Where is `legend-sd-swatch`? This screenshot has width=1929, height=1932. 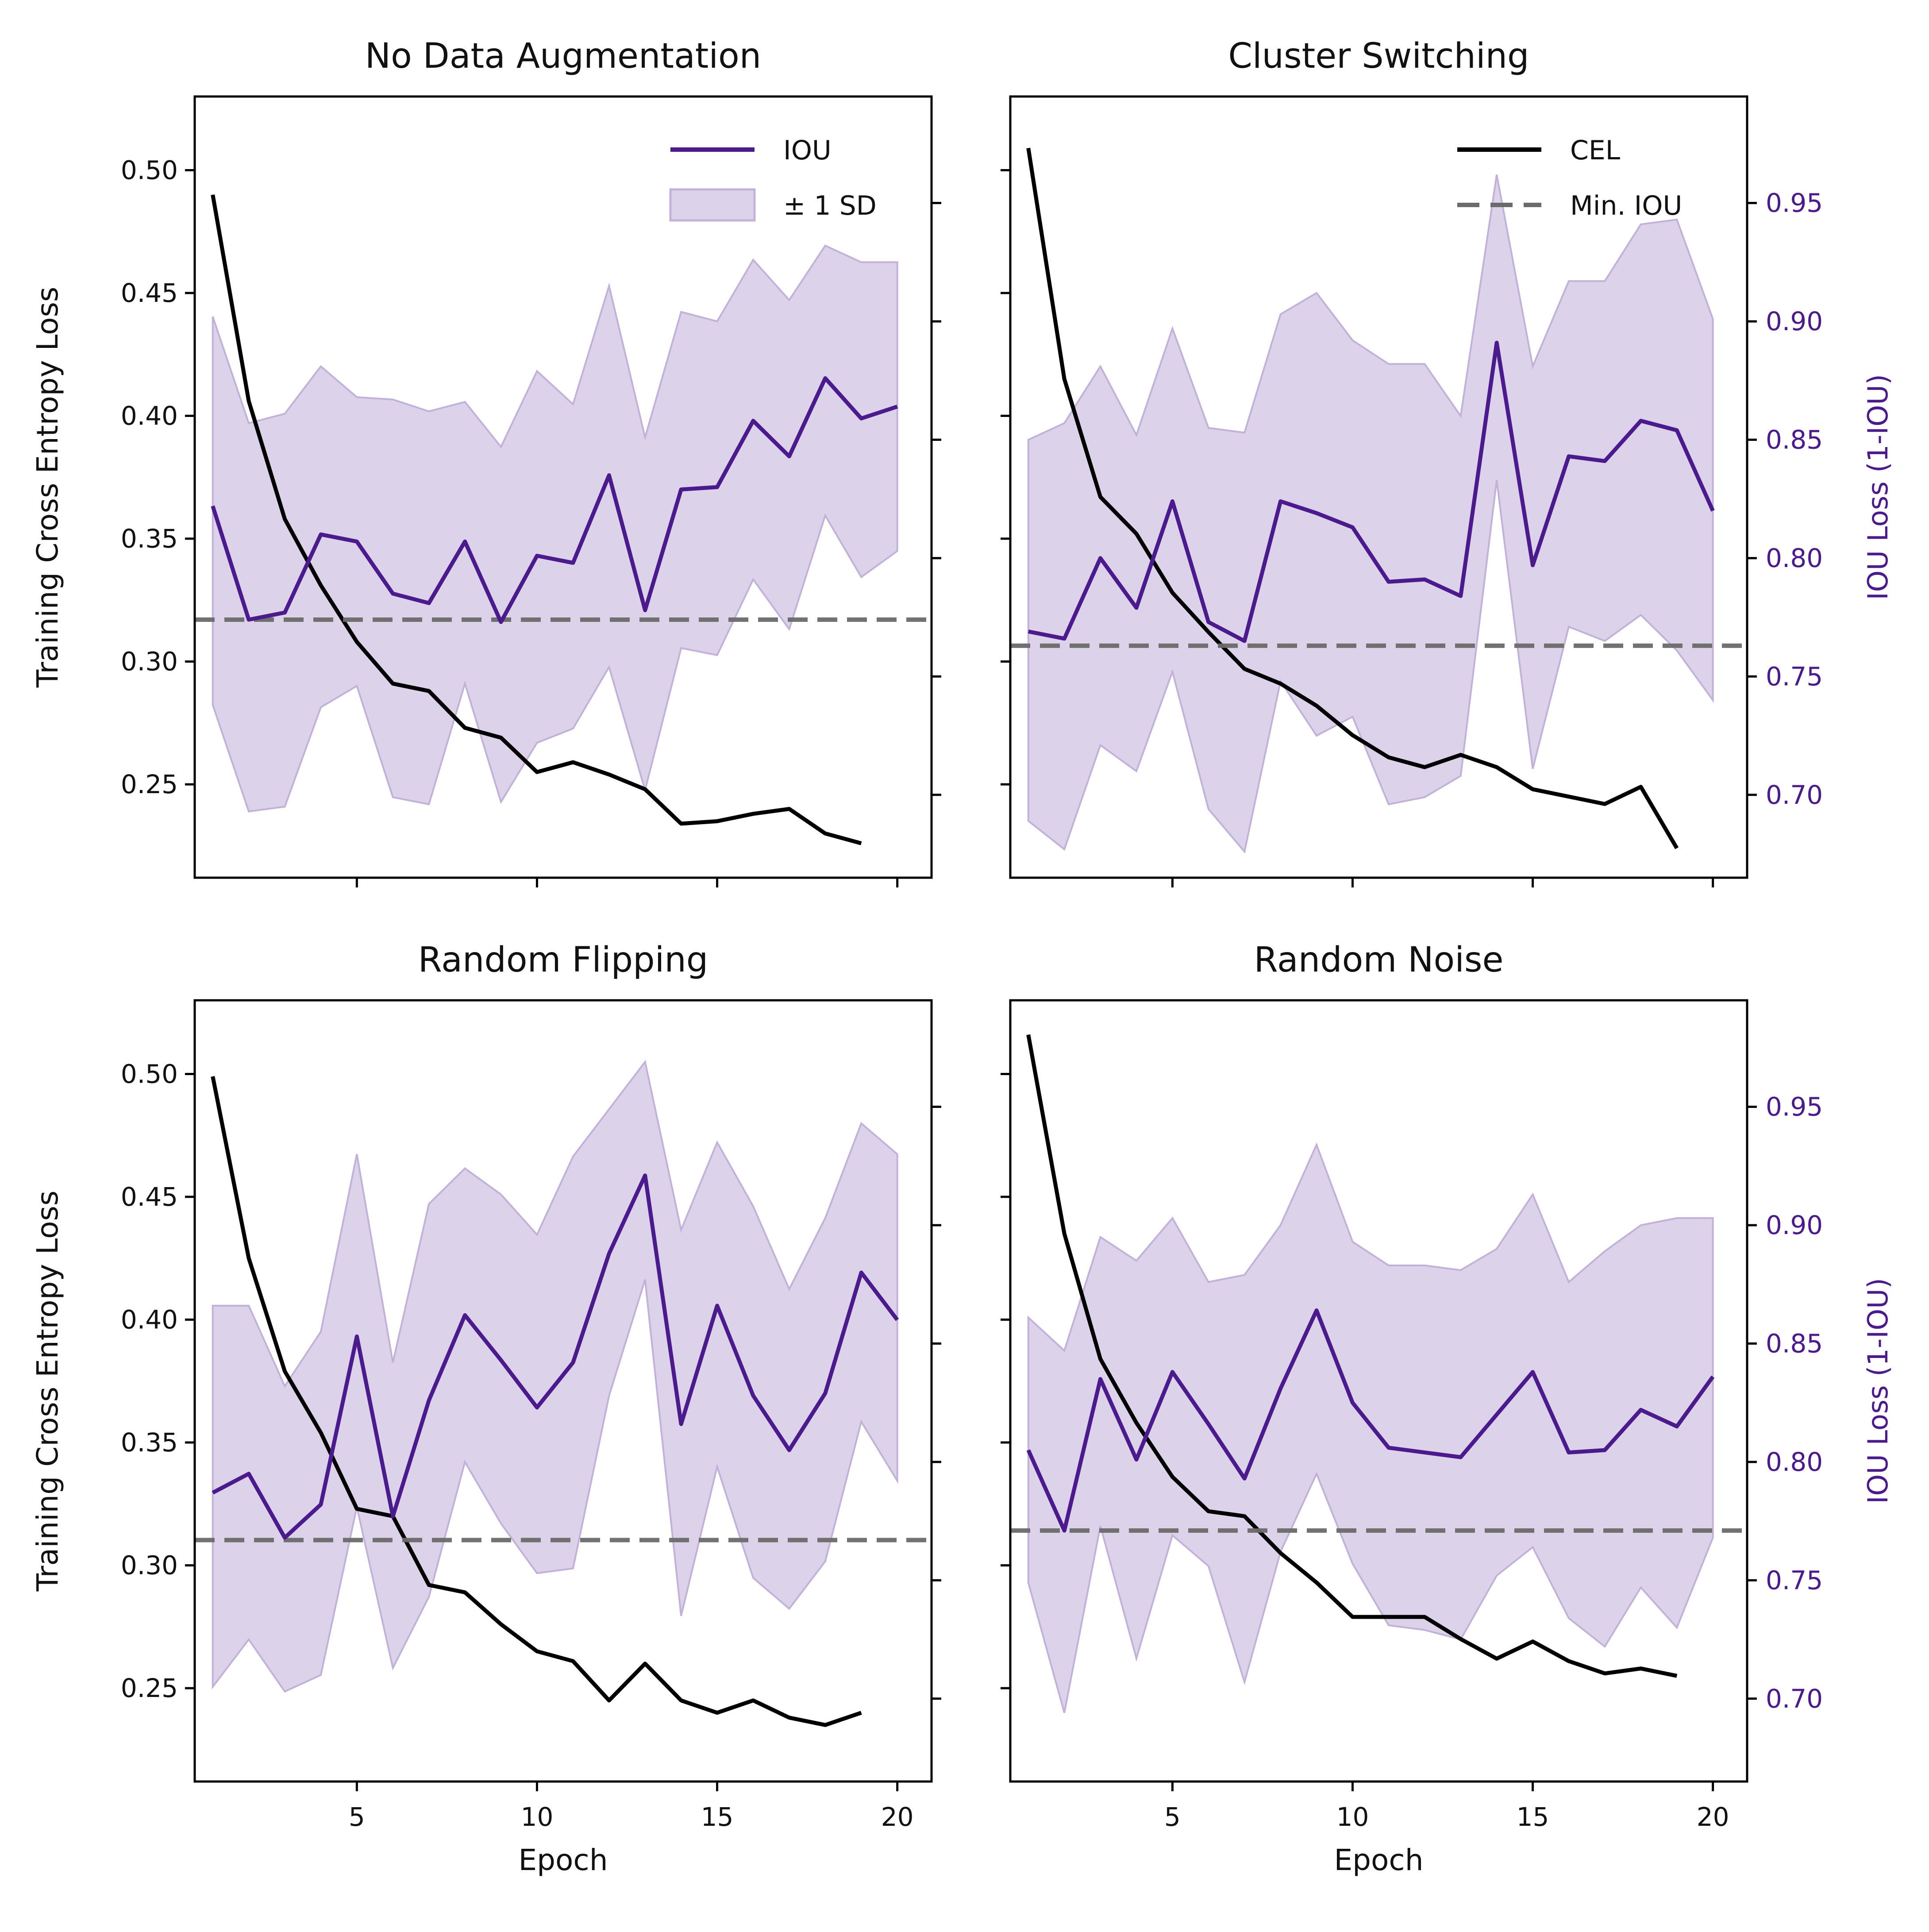
legend-sd-swatch is located at coordinates (713, 205).